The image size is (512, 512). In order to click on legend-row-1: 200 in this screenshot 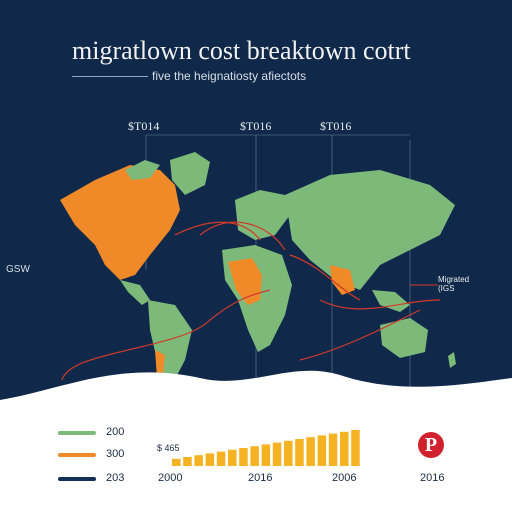, I will do `click(113, 433)`.